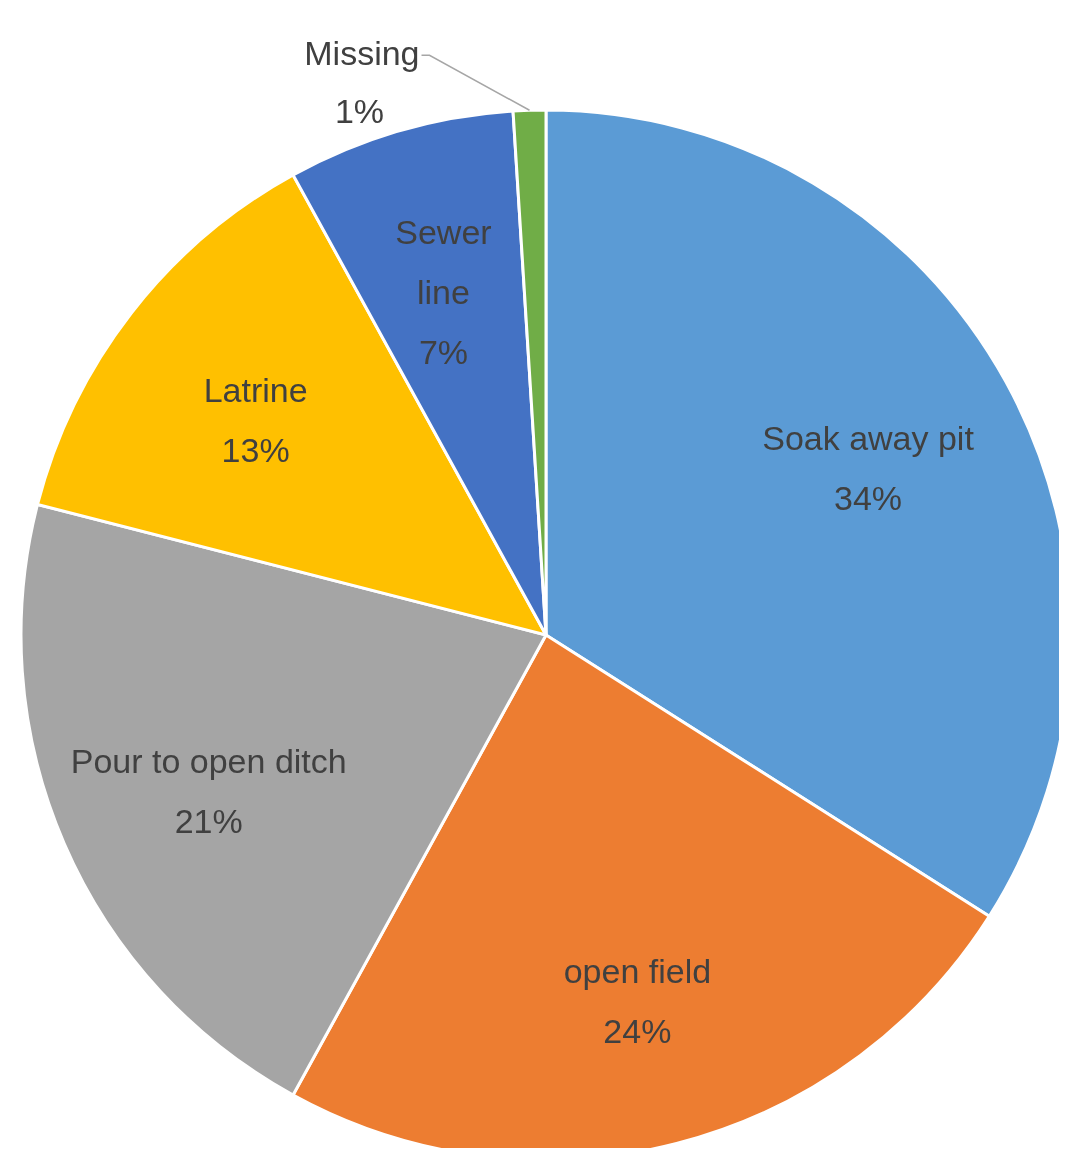 This screenshot has height=1156, width=1067. What do you see at coordinates (637, 1030) in the screenshot?
I see `data-label: 24%` at bounding box center [637, 1030].